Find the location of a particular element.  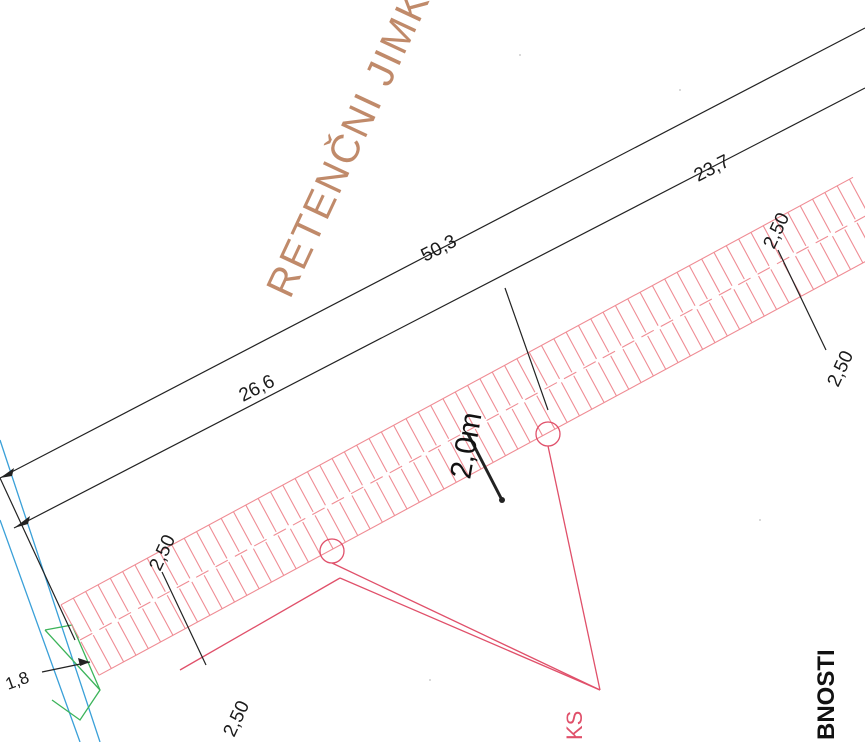

dim-right-top: 2,50 is located at coordinates (776, 231).